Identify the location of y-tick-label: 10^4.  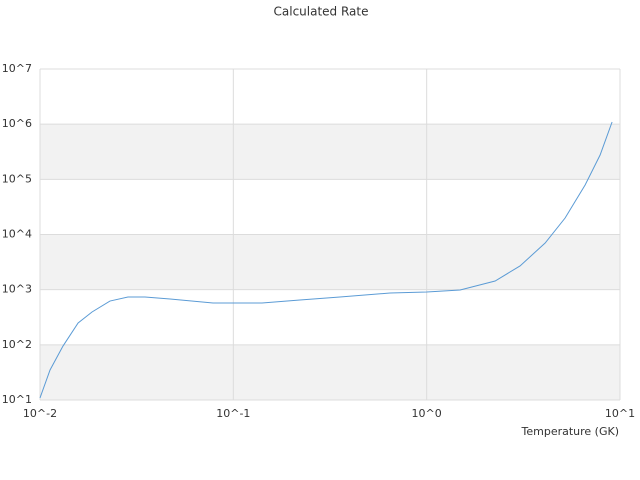
(17, 234).